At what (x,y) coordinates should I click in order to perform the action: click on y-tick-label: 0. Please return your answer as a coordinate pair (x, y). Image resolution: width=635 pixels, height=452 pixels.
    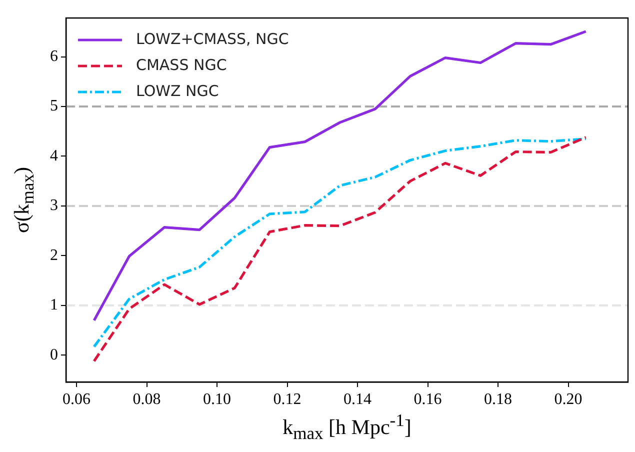
    Looking at the image, I should click on (54, 355).